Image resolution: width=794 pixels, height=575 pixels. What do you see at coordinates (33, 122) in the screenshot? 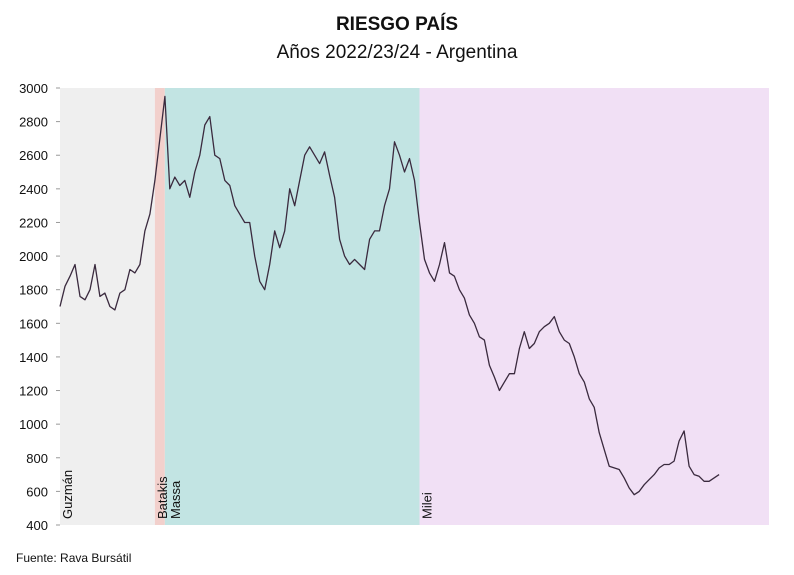
I see `y-tick-label: 2800` at bounding box center [33, 122].